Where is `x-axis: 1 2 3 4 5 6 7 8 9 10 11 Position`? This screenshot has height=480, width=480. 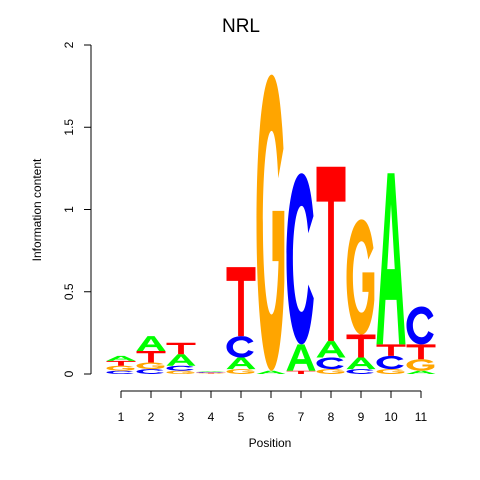 x-axis: 1 2 3 4 5 6 7 8 9 10 11 Position is located at coordinates (273, 420).